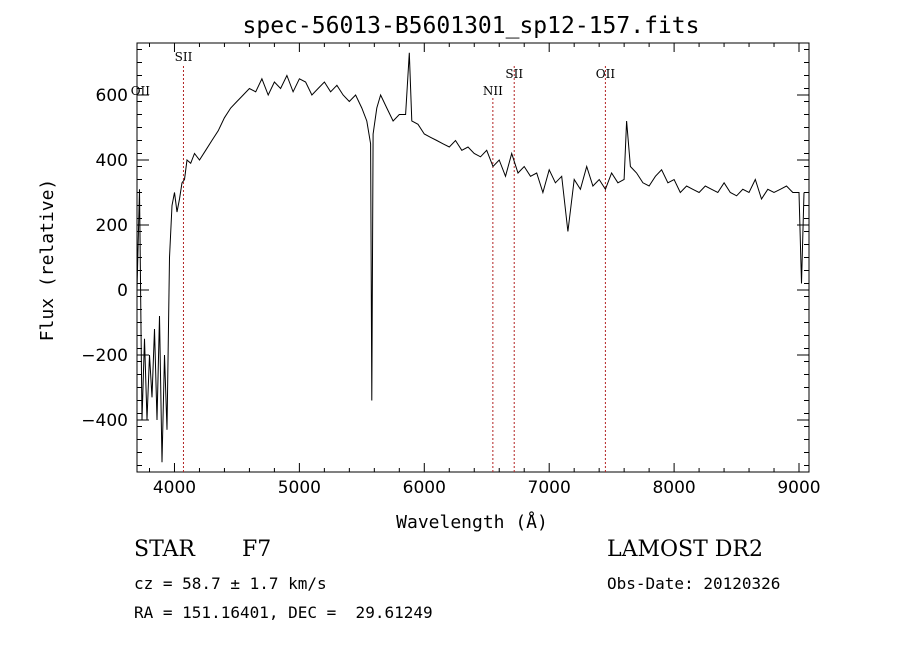  I want to click on y-tick-label: 200, so click(112, 226).